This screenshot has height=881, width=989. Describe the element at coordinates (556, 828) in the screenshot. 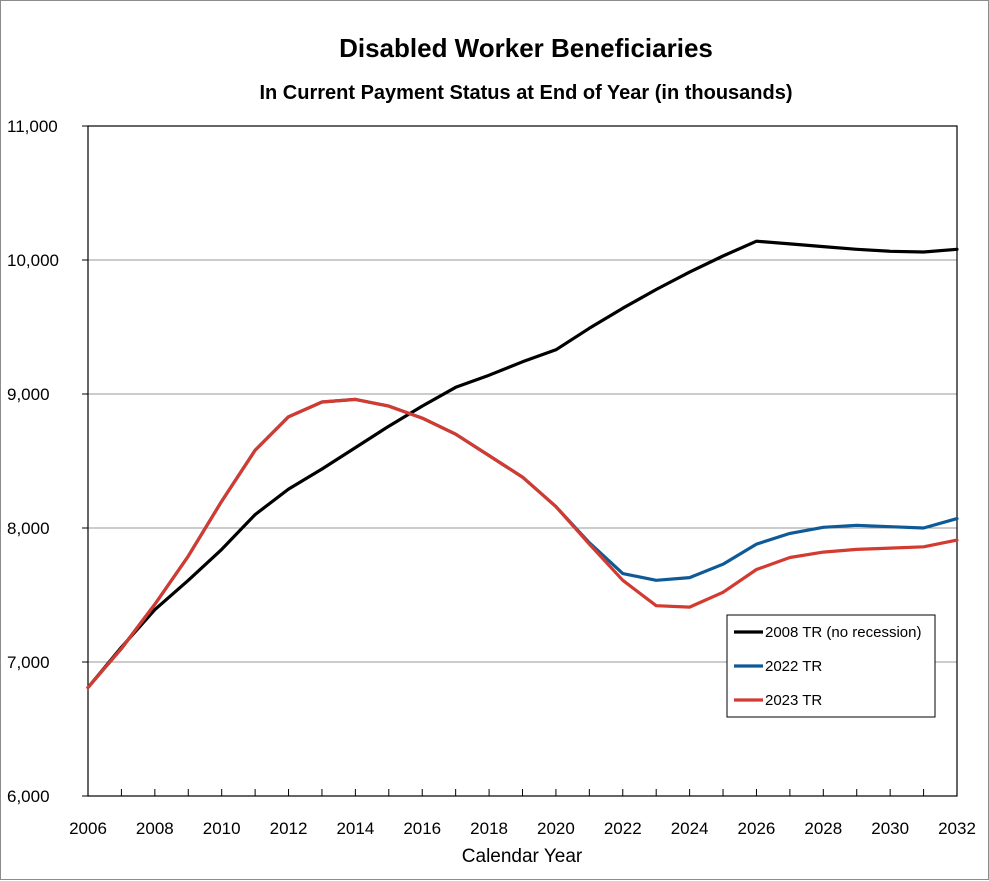

I see `x-tick-label: 2020` at that location.